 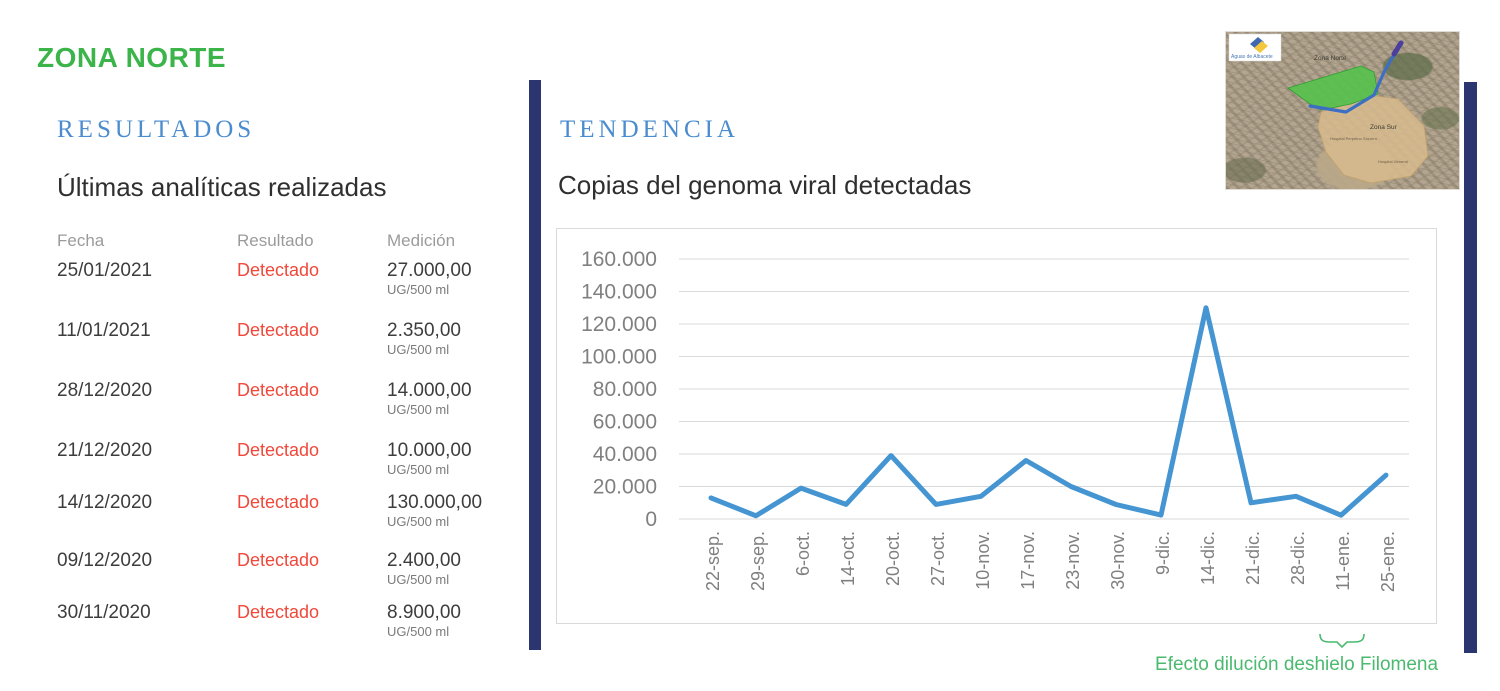 I want to click on logo-diamond-blue, so click(x=1257, y=43).